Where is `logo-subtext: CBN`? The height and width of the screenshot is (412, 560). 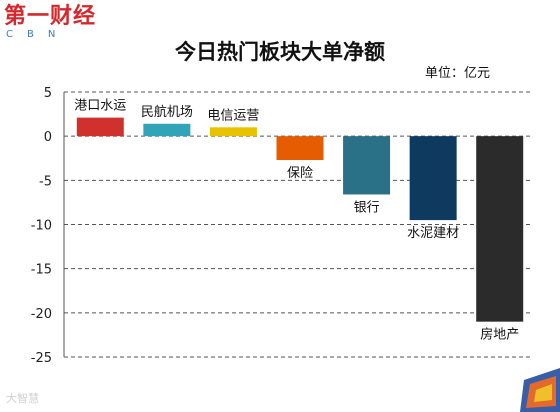
logo-subtext: CBN is located at coordinates (38, 34).